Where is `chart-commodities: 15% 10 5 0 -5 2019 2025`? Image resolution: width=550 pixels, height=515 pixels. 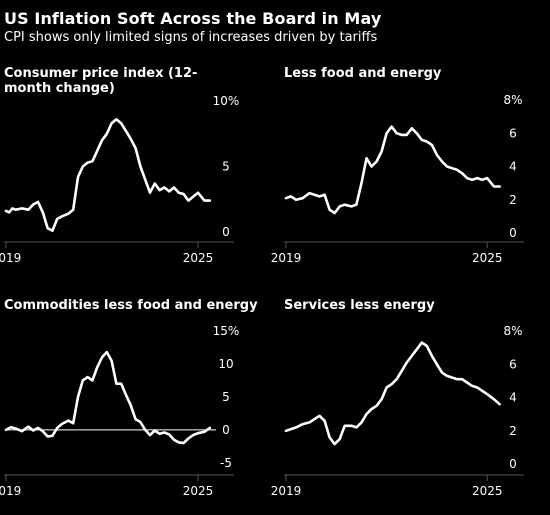 chart-commodities: 15% 10 5 0 -5 2019 2025 is located at coordinates (120, 411).